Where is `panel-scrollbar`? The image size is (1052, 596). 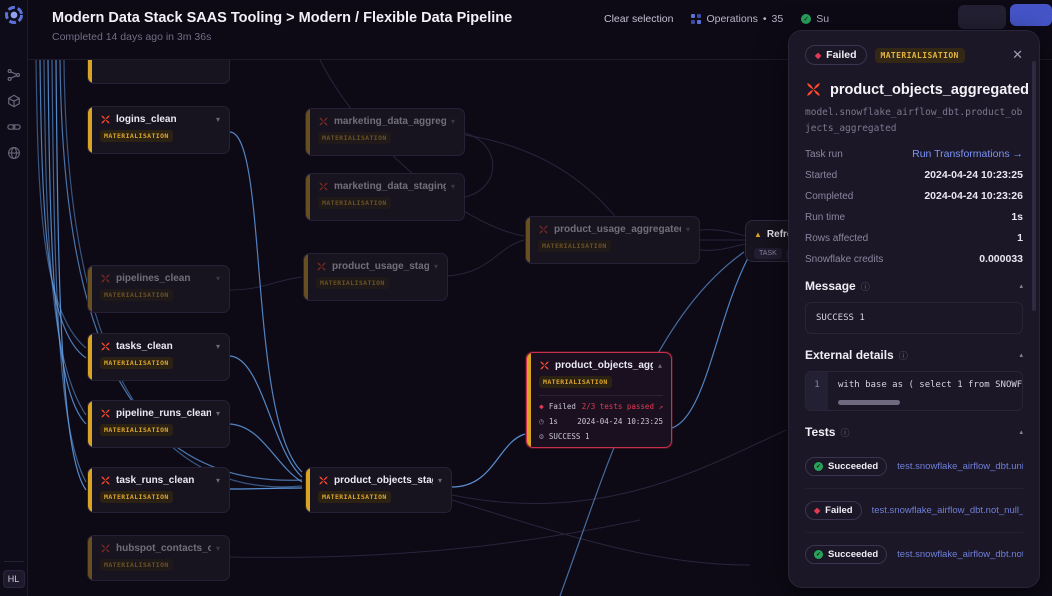 panel-scrollbar is located at coordinates (1034, 186).